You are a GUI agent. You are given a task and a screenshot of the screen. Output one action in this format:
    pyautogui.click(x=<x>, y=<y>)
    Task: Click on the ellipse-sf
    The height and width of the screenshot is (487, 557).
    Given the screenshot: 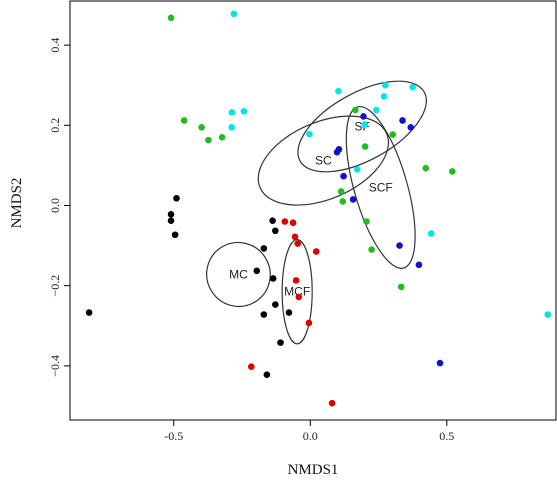 What is the action you would take?
    pyautogui.click(x=362, y=126)
    